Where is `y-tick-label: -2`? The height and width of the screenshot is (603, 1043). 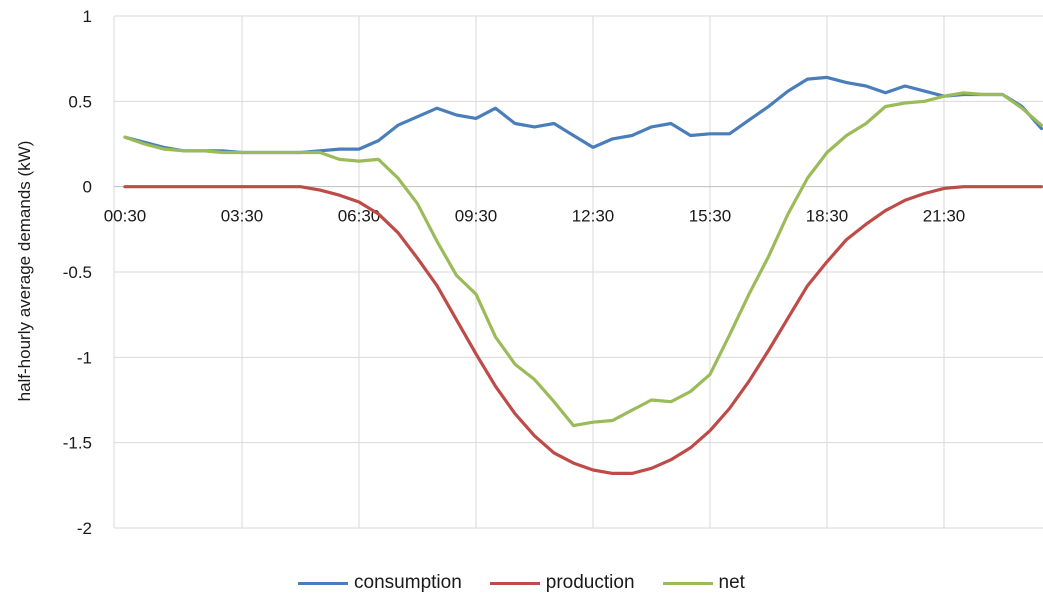 y-tick-label: -2 is located at coordinates (84, 528).